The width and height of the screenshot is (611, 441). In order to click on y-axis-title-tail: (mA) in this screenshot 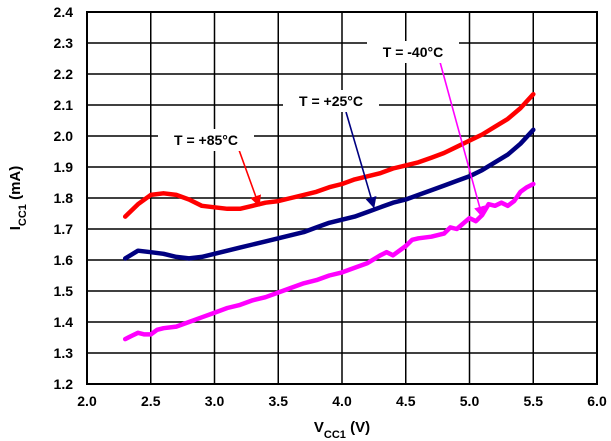, I will do `click(15, 185)`.